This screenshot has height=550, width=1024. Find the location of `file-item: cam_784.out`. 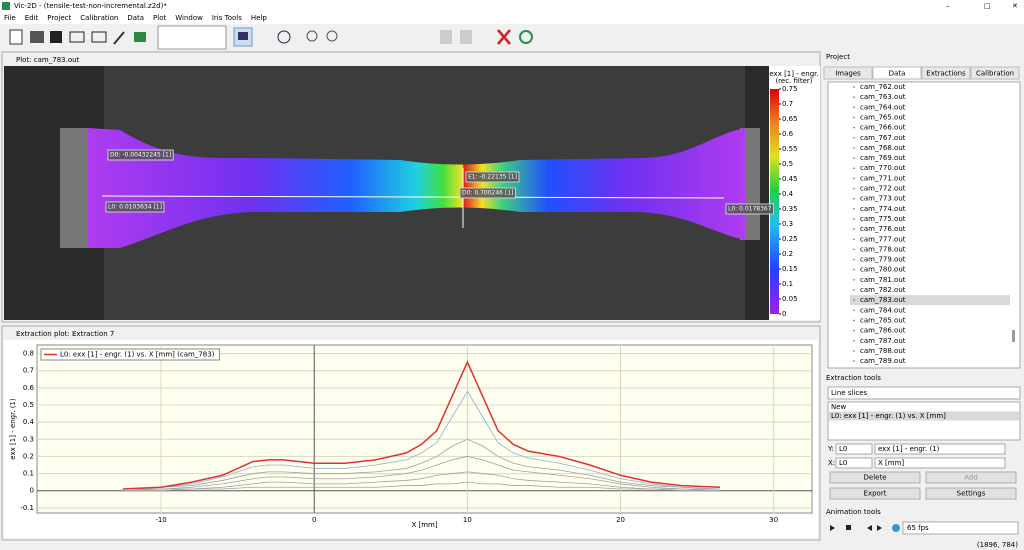

file-item: cam_784.out is located at coordinates (883, 310).